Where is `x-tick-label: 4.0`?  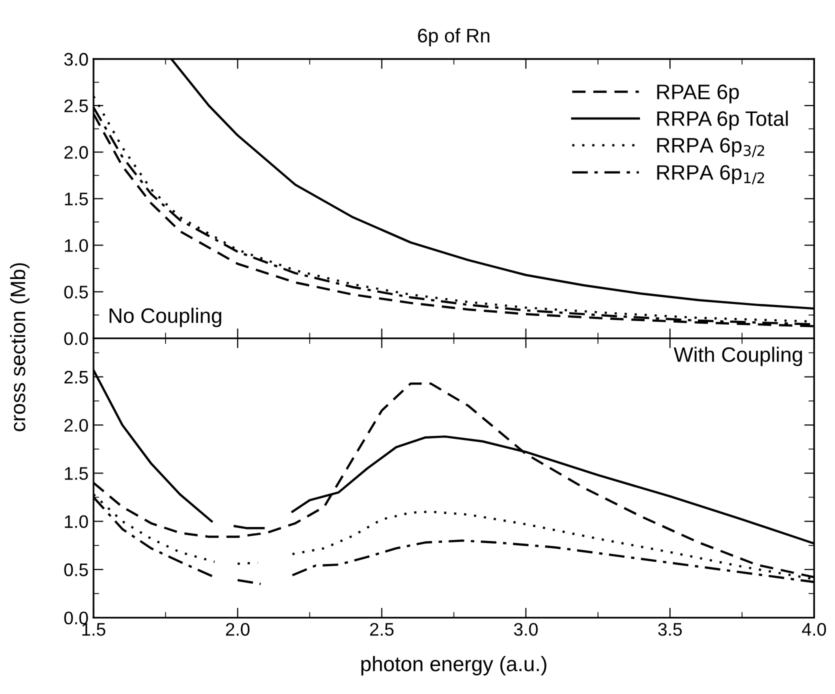 x-tick-label: 4.0 is located at coordinates (814, 629).